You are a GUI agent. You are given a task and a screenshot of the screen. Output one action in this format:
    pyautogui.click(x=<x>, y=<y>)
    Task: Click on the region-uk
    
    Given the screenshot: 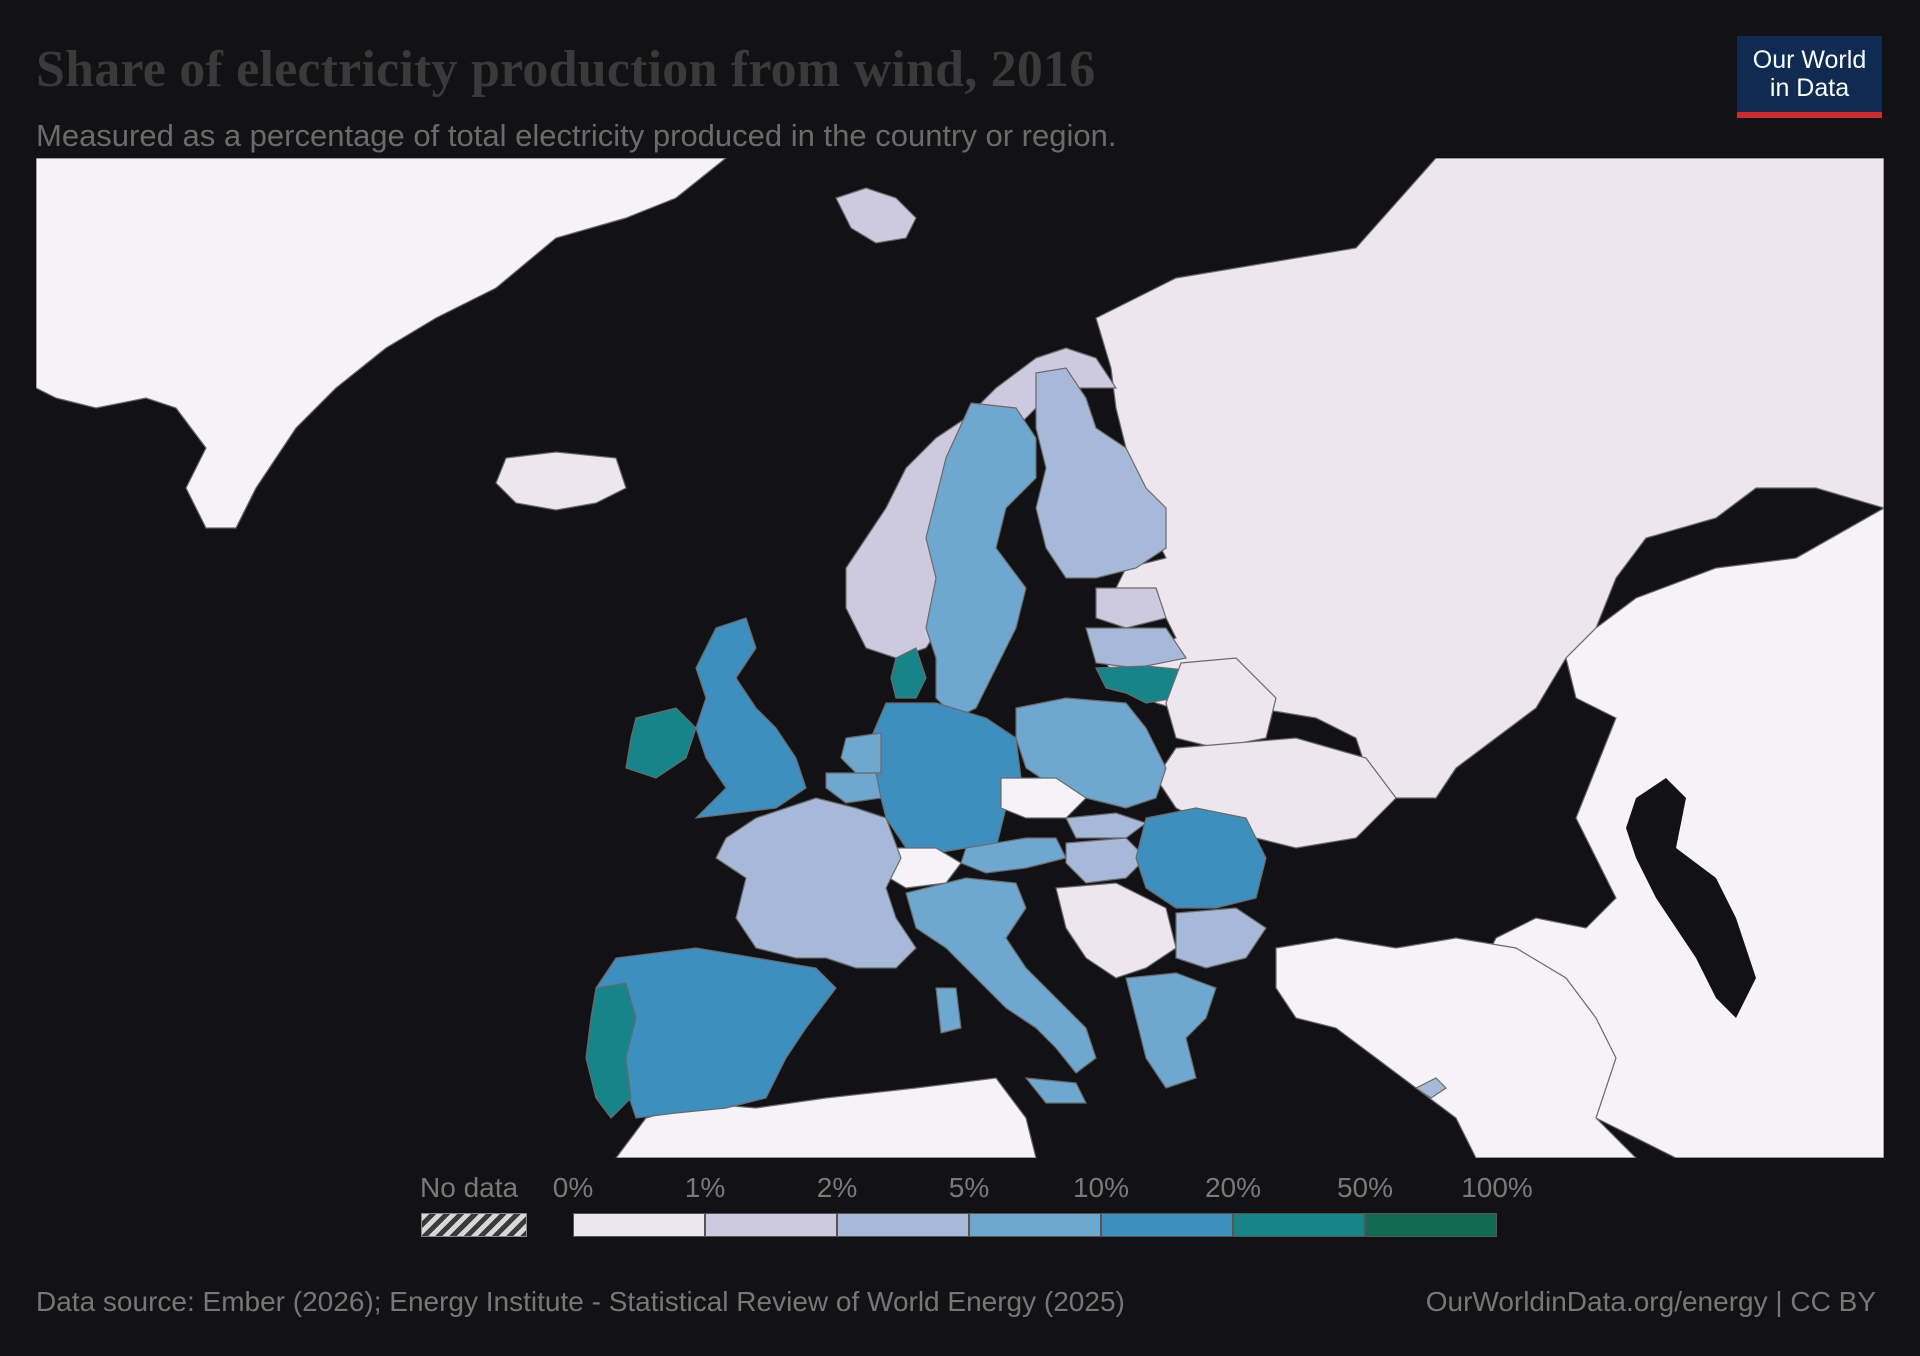 What is the action you would take?
    pyautogui.click(x=750, y=718)
    